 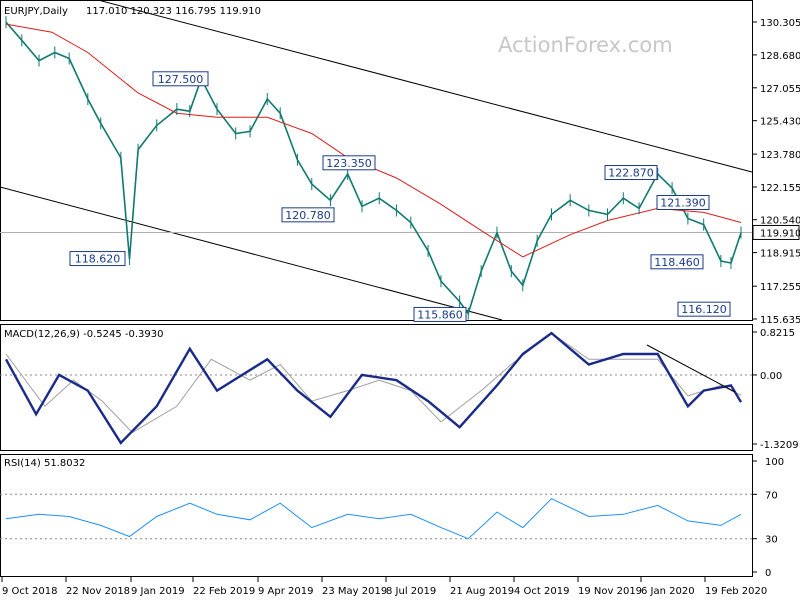 What do you see at coordinates (780, 320) in the screenshot?
I see `y-tick-label: 115.635` at bounding box center [780, 320].